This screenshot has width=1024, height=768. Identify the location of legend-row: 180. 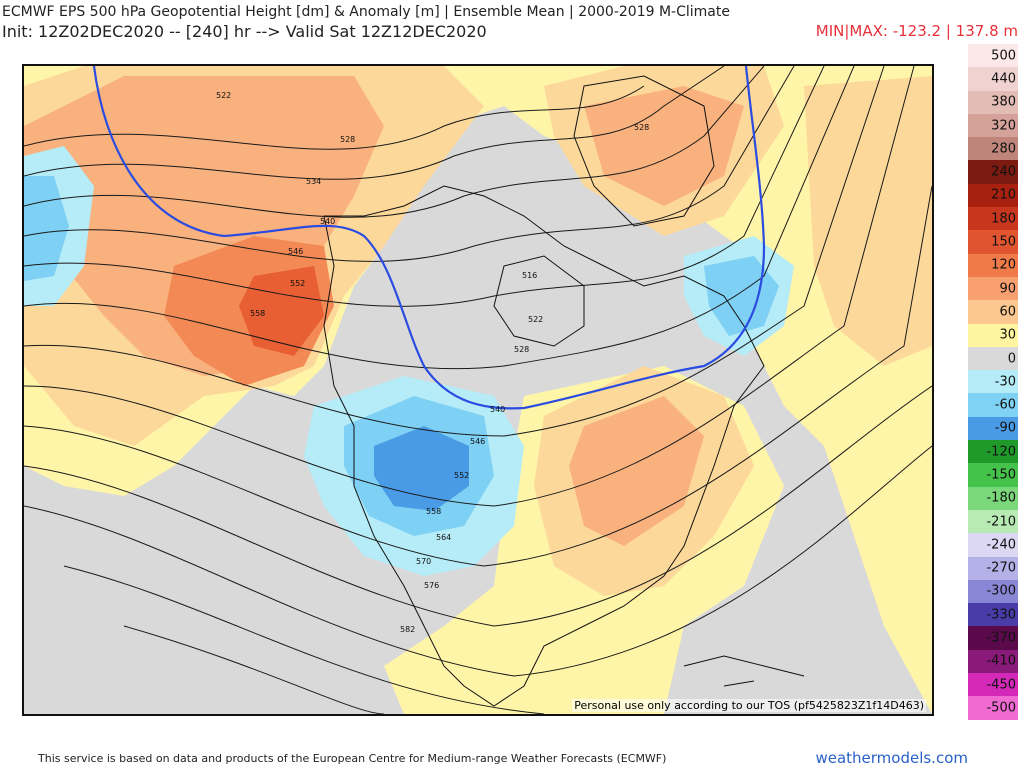
(993, 219).